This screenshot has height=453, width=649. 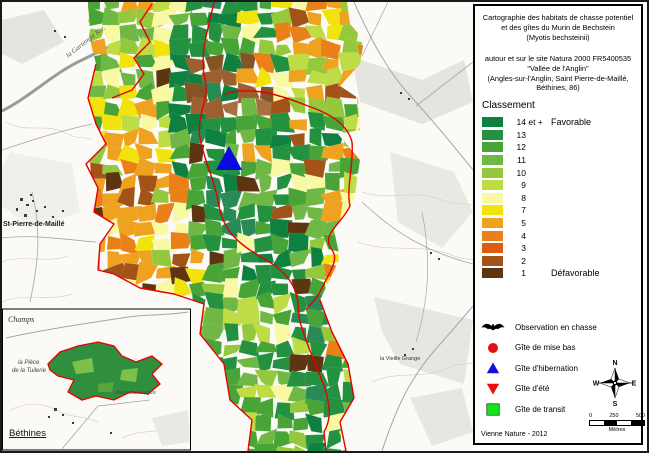 I want to click on symbol-row: Gîte d'hibernation, so click(x=558, y=368).